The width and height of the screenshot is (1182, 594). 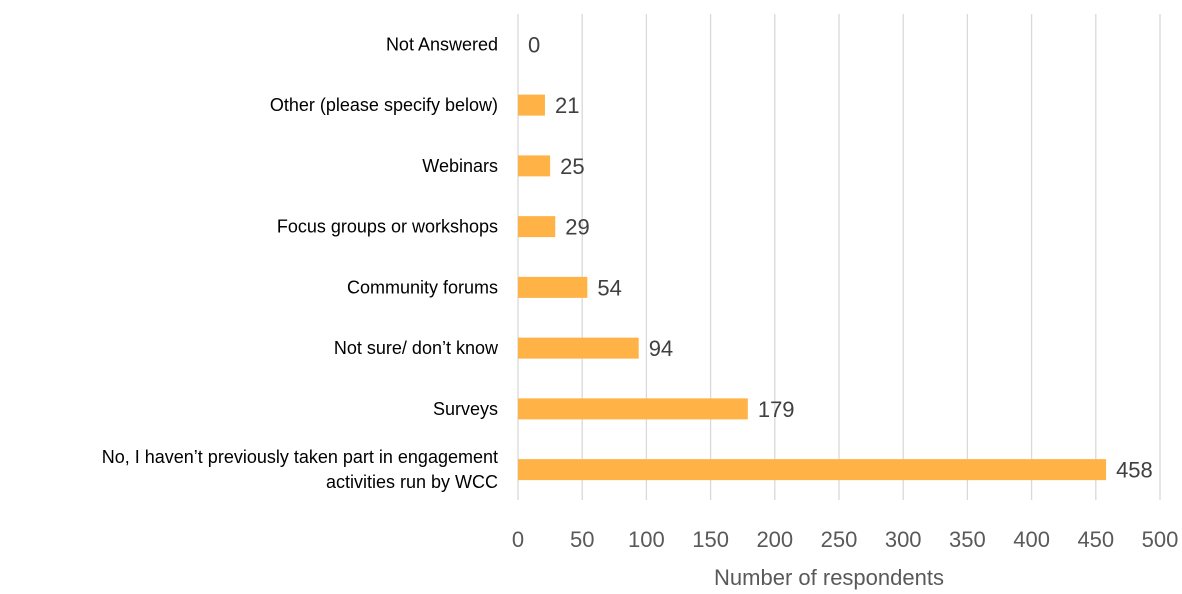 I want to click on x-tick-label-250: 250, so click(x=839, y=539).